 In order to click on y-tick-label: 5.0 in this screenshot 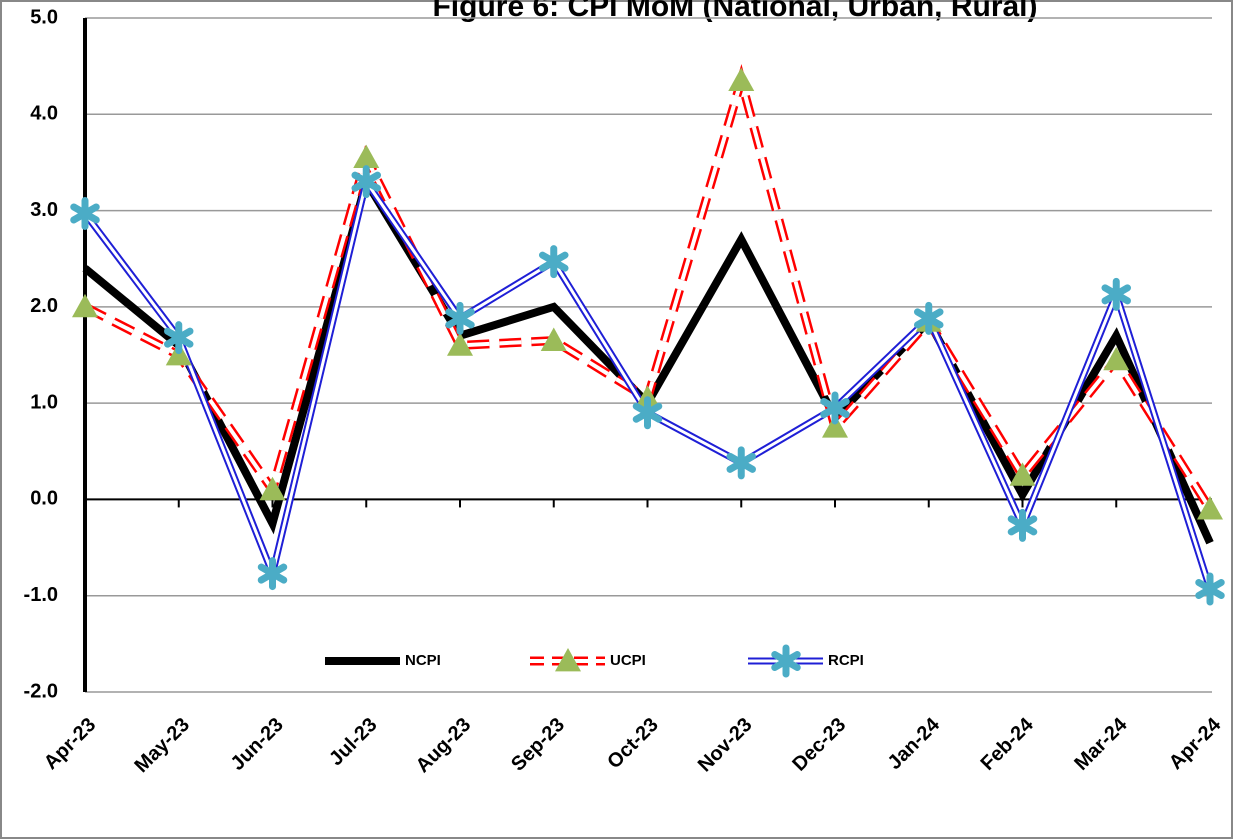, I will do `click(44, 17)`.